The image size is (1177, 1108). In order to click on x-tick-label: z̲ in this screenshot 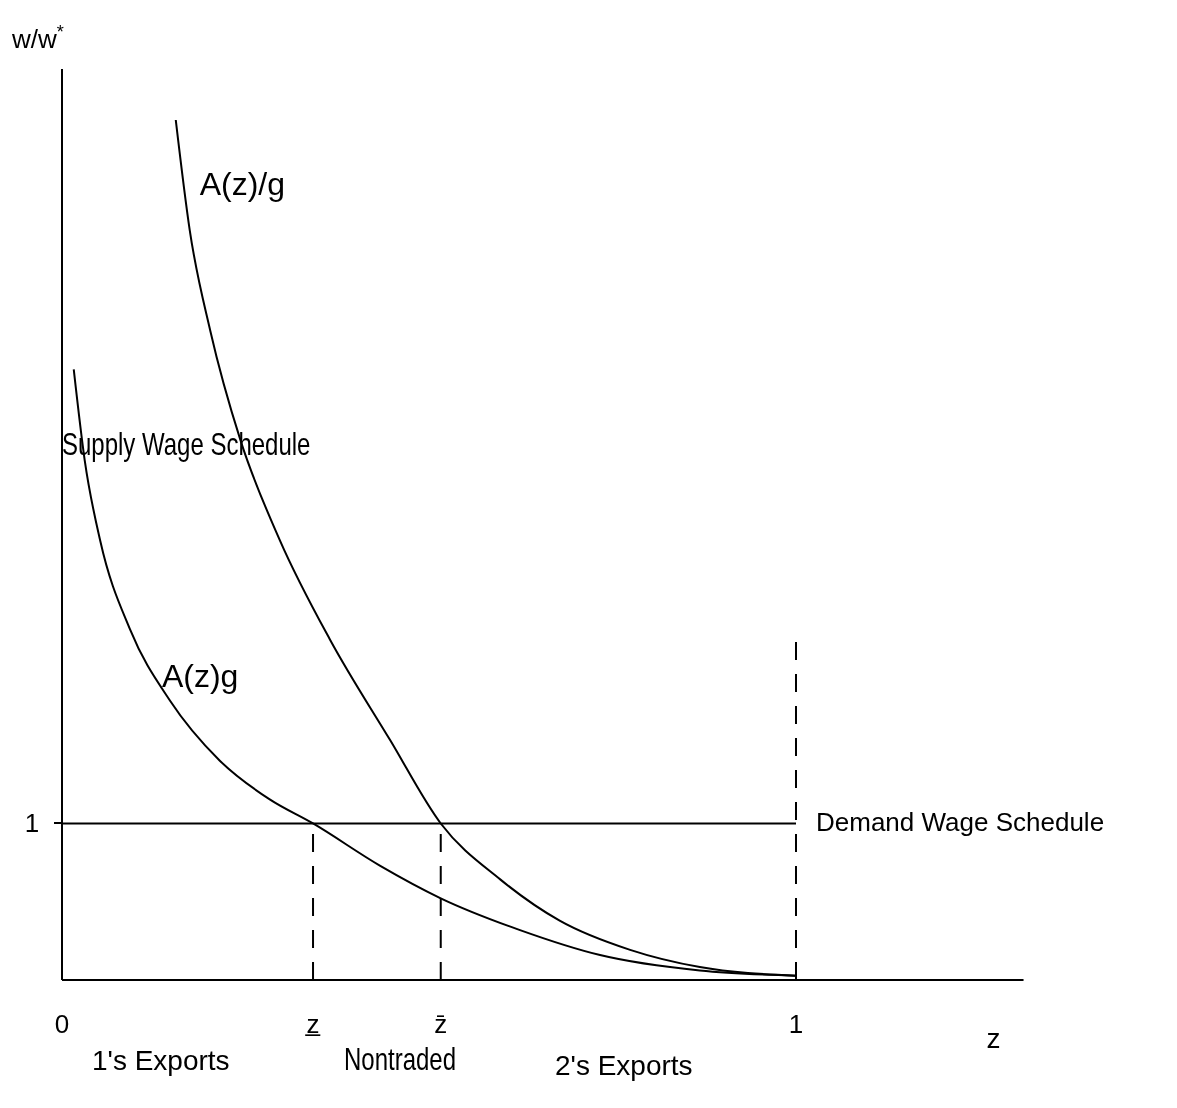, I will do `click(312, 1024)`.